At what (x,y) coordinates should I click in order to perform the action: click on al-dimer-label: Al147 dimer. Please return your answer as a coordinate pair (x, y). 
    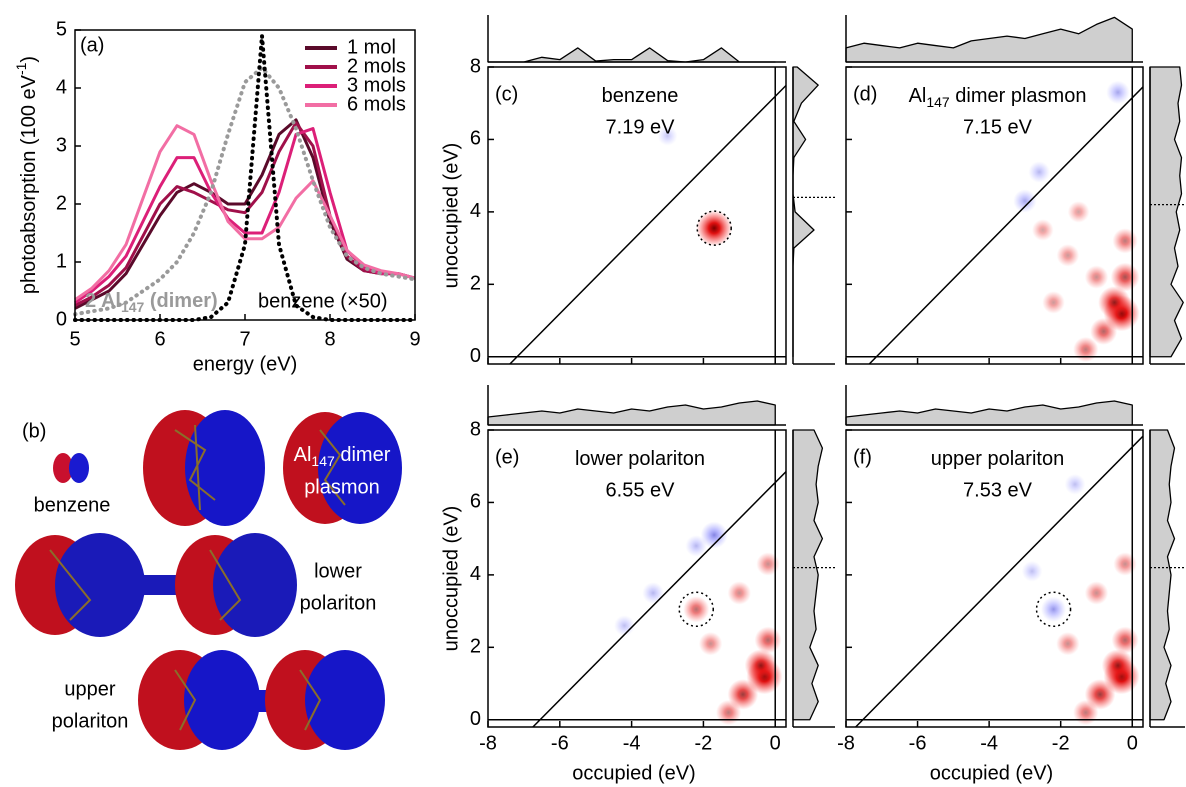
    Looking at the image, I should click on (342, 456).